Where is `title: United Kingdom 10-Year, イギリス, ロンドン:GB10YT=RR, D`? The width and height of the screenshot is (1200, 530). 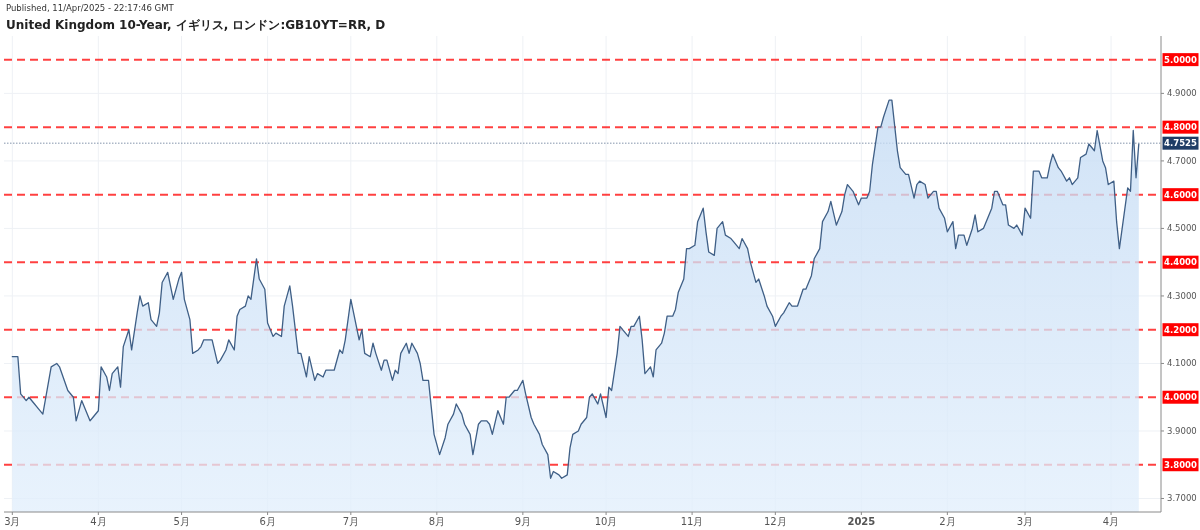 title: United Kingdom 10-Year, イギリス, ロンドン:GB10YT=RR, D is located at coordinates (196, 25).